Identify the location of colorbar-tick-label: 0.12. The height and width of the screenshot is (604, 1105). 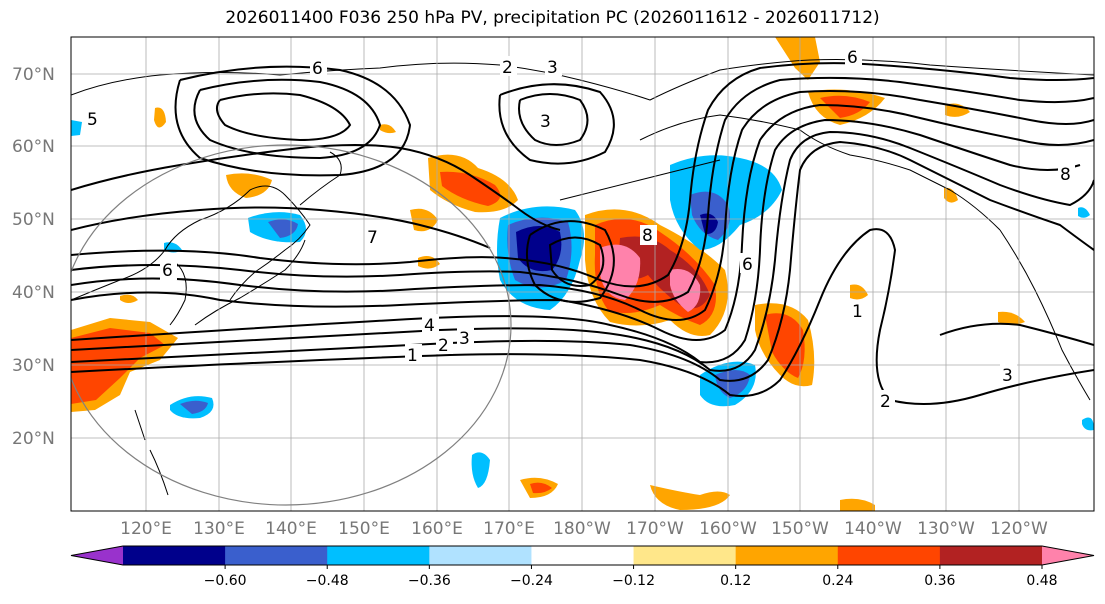
(735, 581).